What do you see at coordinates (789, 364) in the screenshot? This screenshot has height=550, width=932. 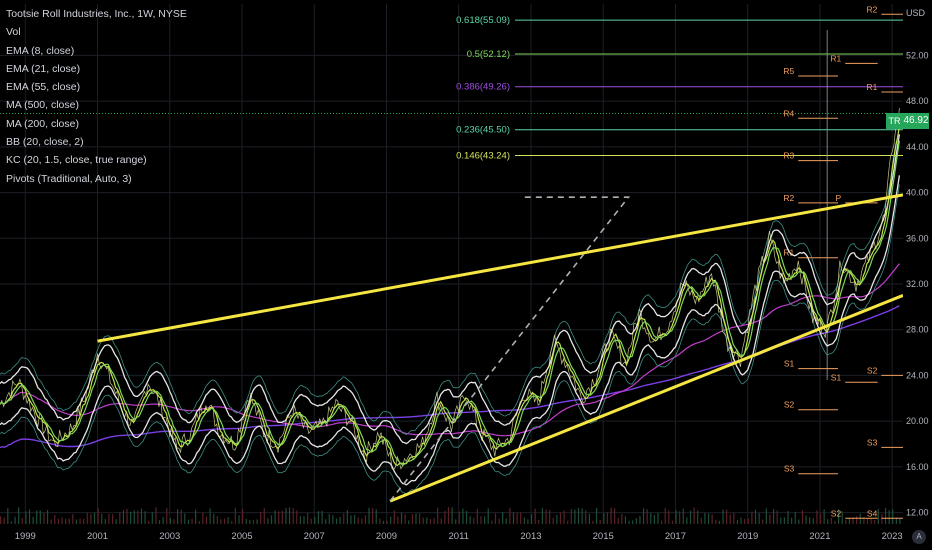 I see `pivot-label: S1` at bounding box center [789, 364].